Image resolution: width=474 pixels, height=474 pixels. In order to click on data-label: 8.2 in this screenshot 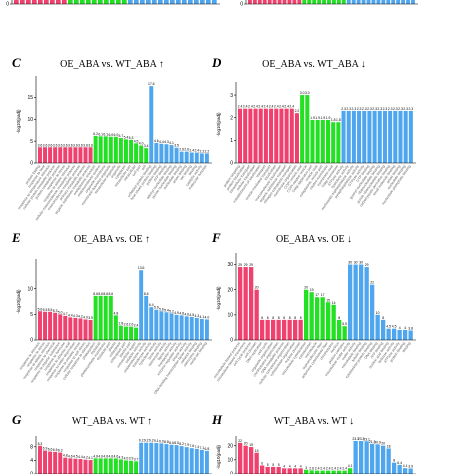, I will do `click(181, 444)`.